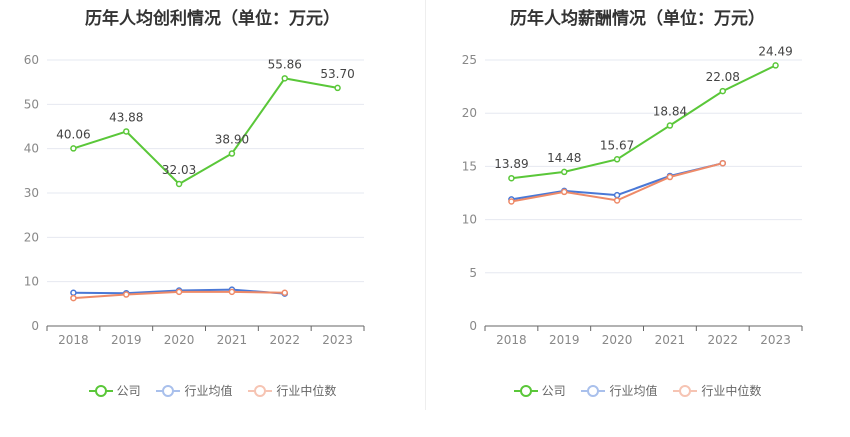 This screenshot has width=850, height=437. I want to click on data-label: 14.48, so click(564, 158).